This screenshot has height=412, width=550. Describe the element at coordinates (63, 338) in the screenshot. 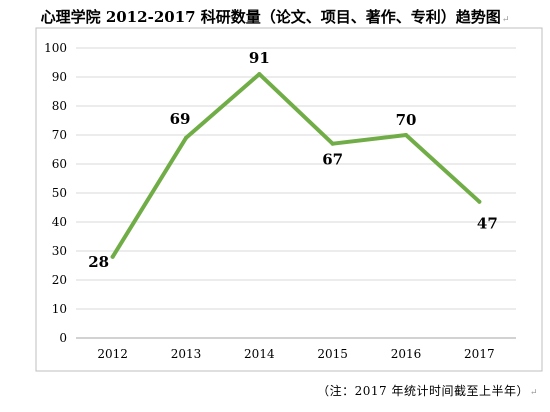

I see `y-tick-label: 0` at that location.